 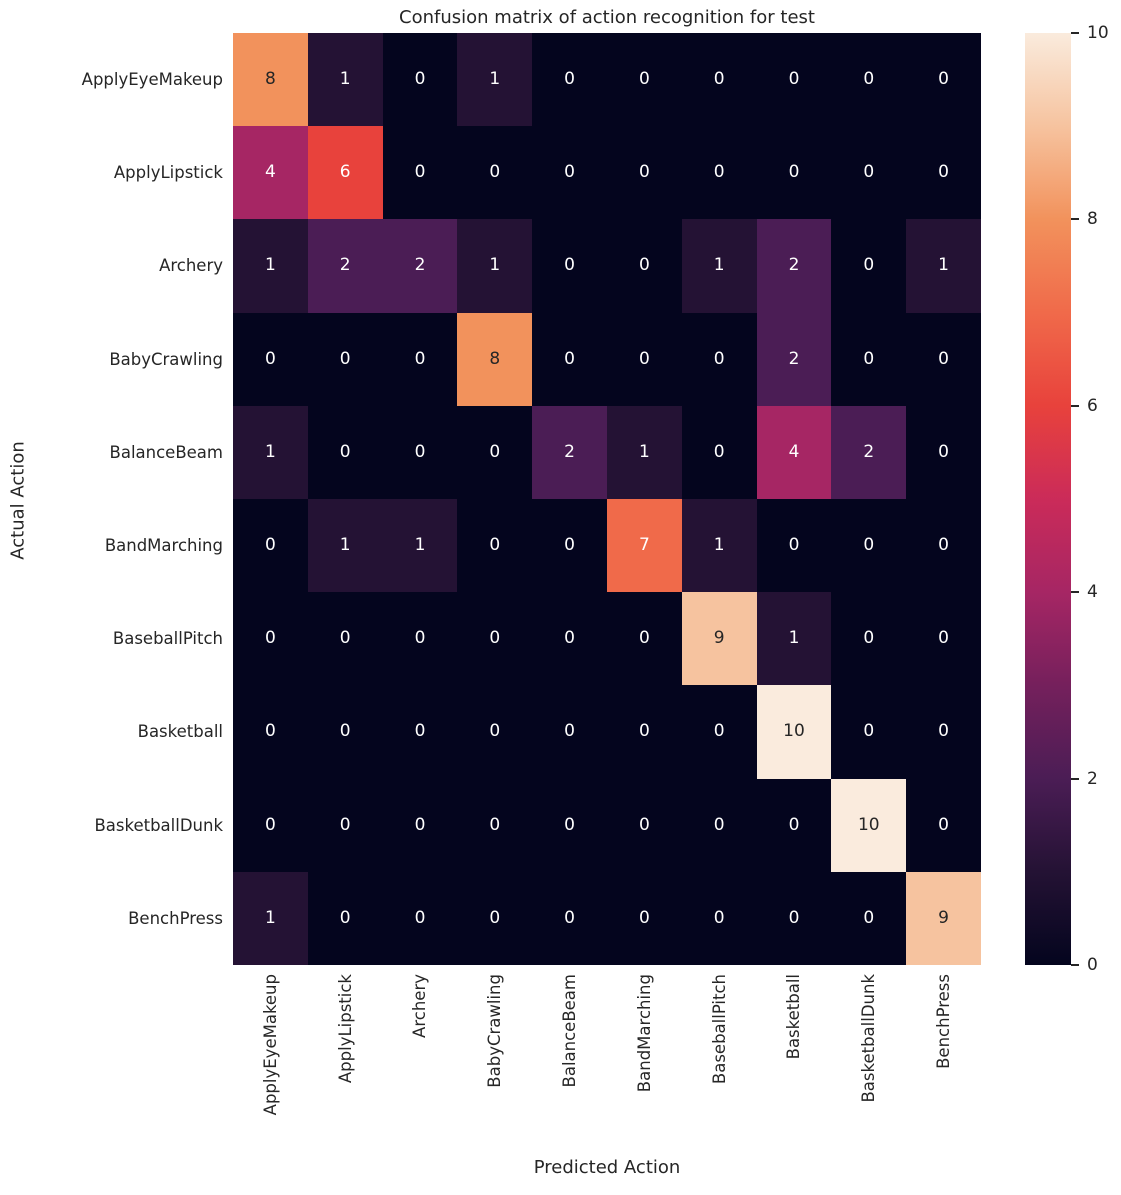 I want to click on x-tick-label: ApplyEyeMakeup, so click(x=270, y=1045).